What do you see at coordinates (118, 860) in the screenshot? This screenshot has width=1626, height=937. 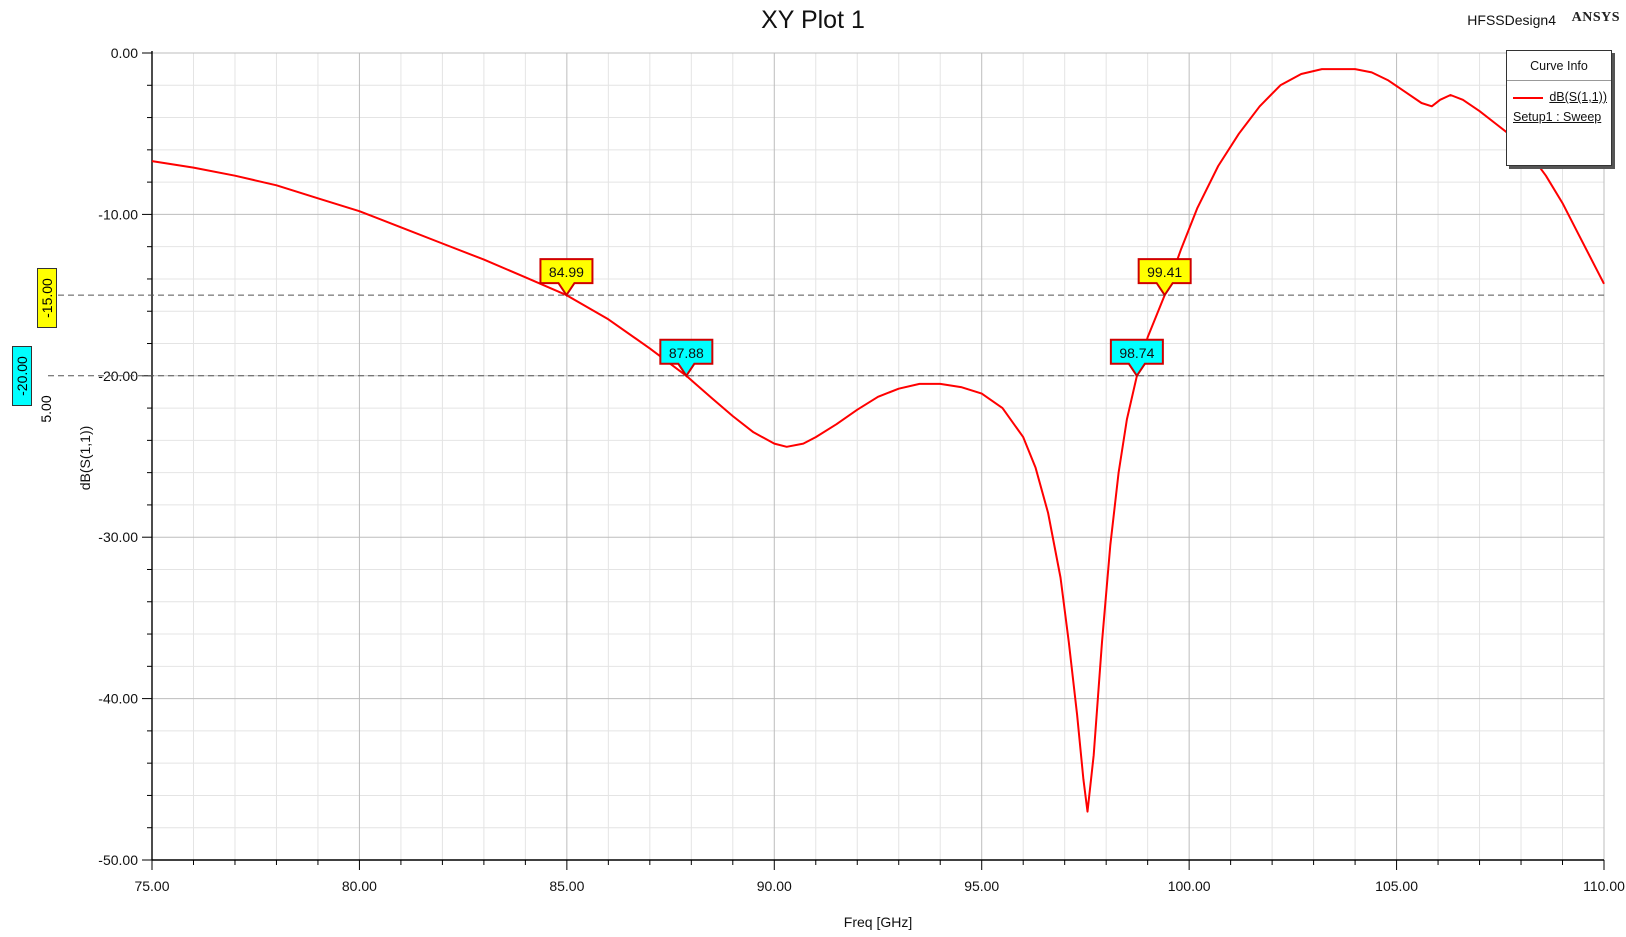 I see `y-tick-label: -50.00` at bounding box center [118, 860].